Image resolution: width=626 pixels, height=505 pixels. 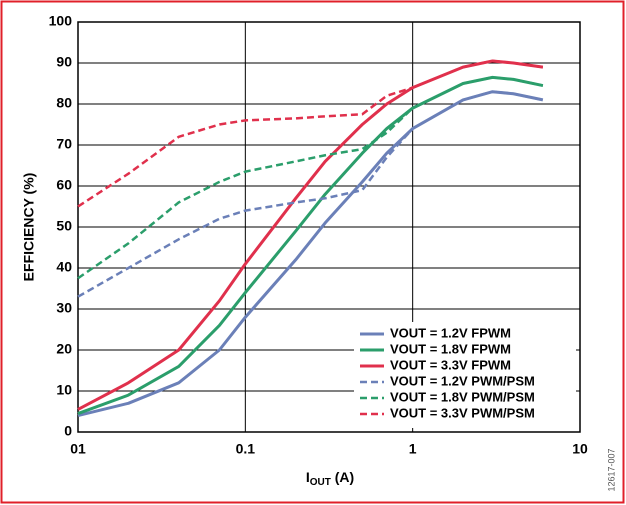 What do you see at coordinates (68, 431) in the screenshot?
I see `y-tick-label: 0` at bounding box center [68, 431].